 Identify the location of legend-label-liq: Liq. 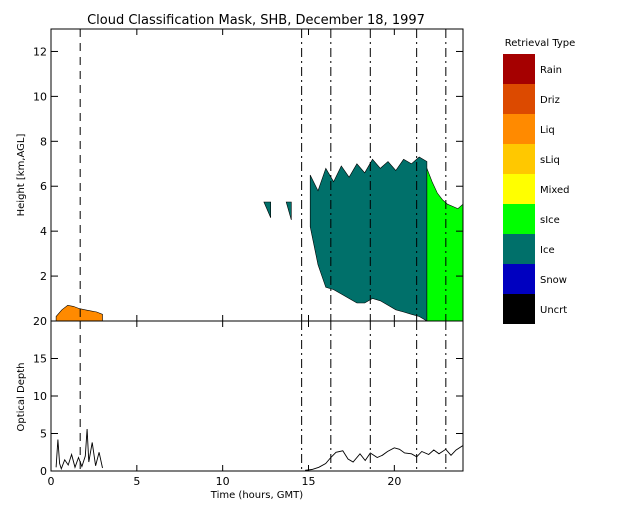
(547, 130).